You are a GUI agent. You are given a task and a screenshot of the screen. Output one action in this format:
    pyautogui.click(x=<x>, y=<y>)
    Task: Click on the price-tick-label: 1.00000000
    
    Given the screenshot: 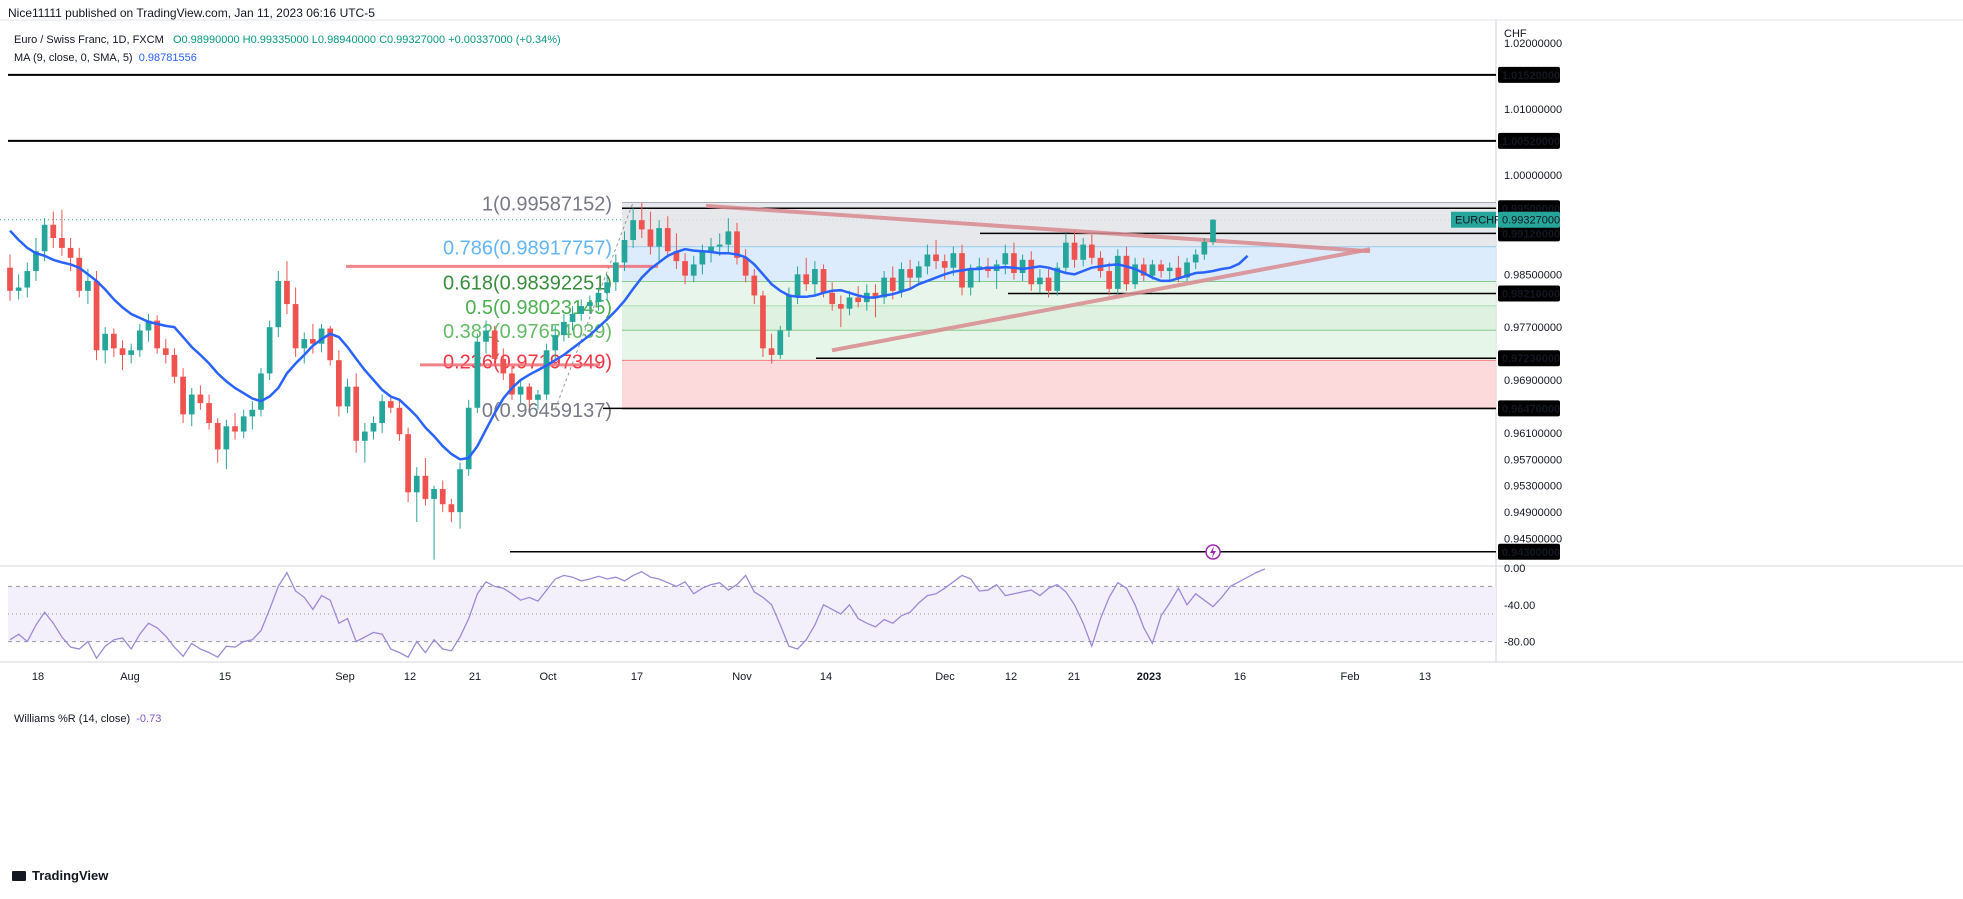 What is the action you would take?
    pyautogui.click(x=1533, y=176)
    